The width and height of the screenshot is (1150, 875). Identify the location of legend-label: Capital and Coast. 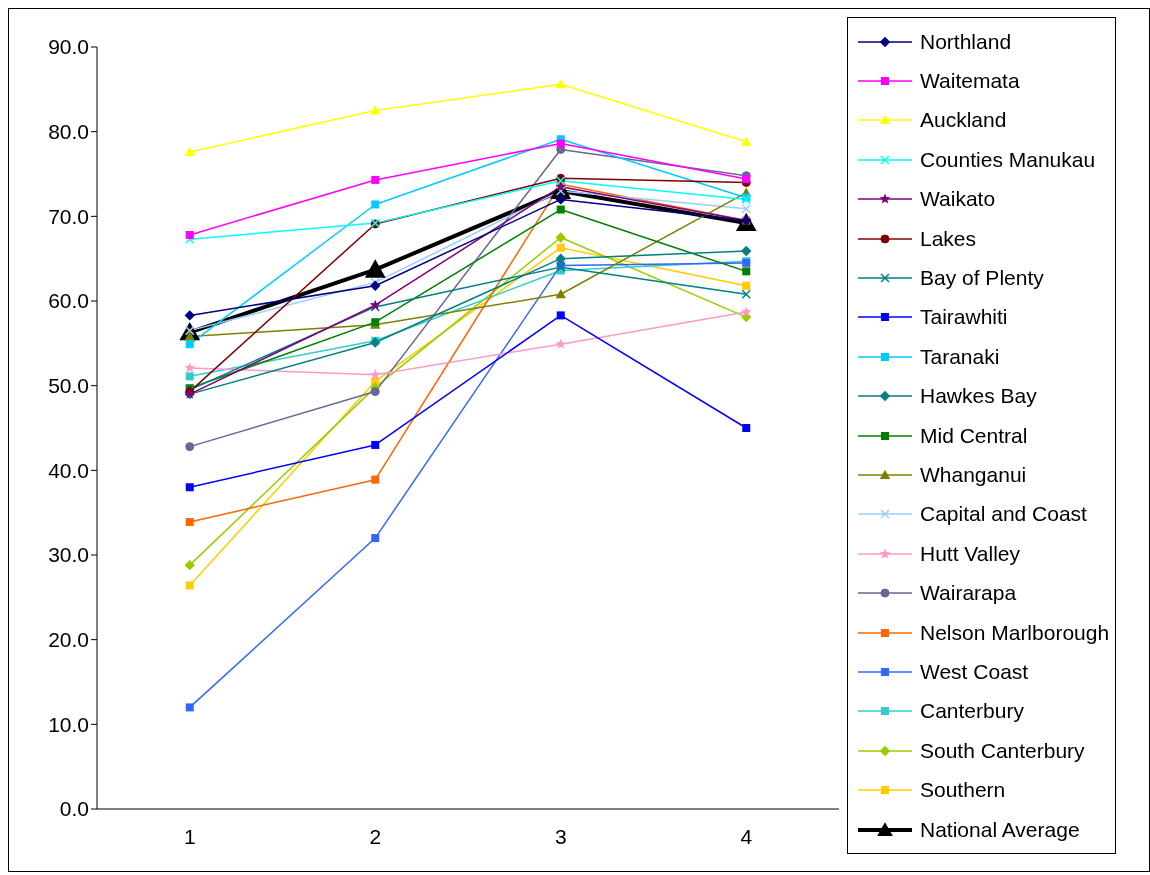
(1003, 514).